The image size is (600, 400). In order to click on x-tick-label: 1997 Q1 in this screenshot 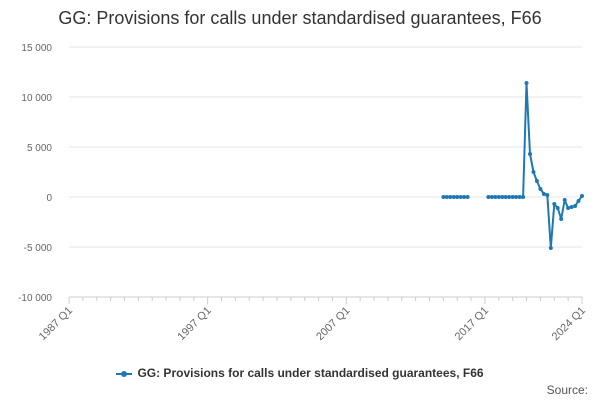, I will do `click(194, 324)`.